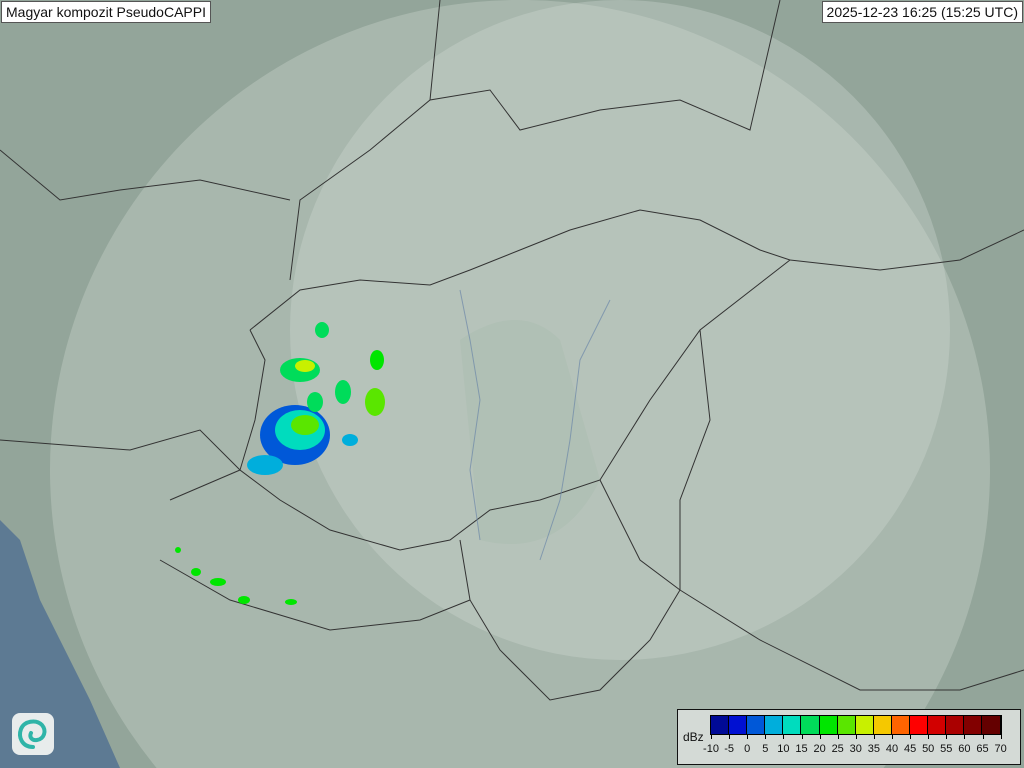 The height and width of the screenshot is (768, 1024). Describe the element at coordinates (964, 749) in the screenshot. I see `legend-tick-label: 60` at that location.